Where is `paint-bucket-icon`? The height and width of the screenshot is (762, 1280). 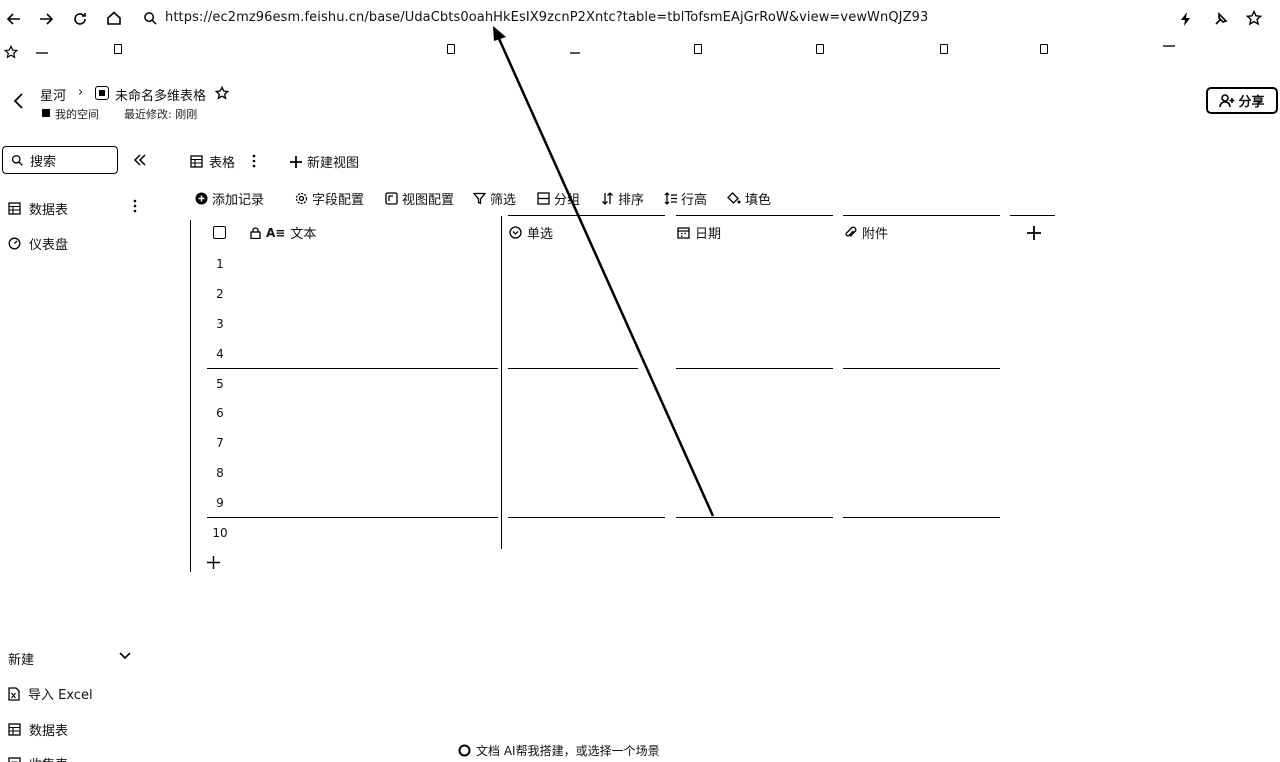
paint-bucket-icon is located at coordinates (734, 198).